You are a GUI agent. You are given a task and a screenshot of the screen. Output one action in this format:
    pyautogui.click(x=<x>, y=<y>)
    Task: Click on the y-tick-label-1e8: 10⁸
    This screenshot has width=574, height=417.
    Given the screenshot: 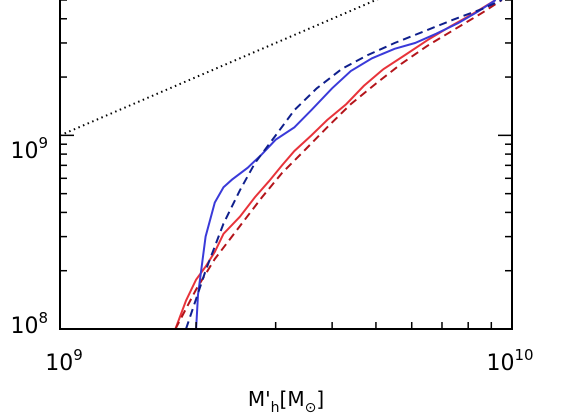 What is the action you would take?
    pyautogui.click(x=29, y=324)
    